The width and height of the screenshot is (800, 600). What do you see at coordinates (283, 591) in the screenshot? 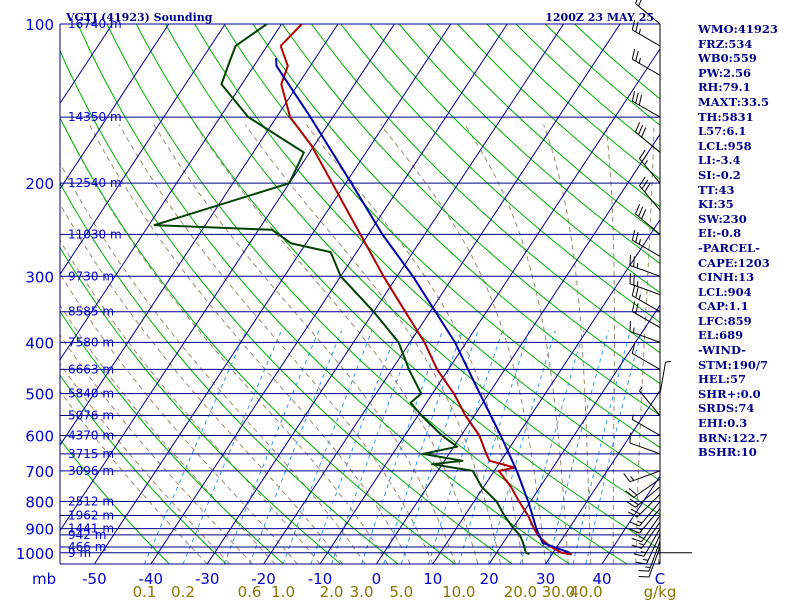
I see `mixing-ratio-tick-label: 1.0` at bounding box center [283, 591].